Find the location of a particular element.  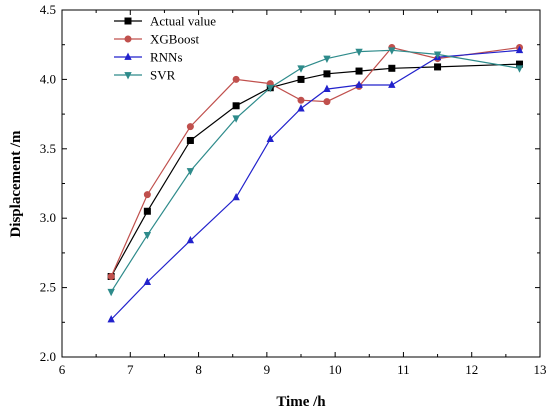

legend-rnns-point is located at coordinates (128, 56).